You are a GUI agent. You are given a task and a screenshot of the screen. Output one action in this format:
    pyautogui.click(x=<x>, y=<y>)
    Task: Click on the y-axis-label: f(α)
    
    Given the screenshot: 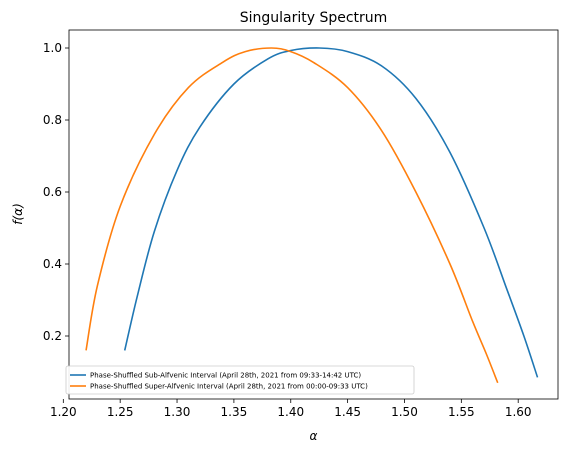 What is the action you would take?
    pyautogui.click(x=18, y=214)
    